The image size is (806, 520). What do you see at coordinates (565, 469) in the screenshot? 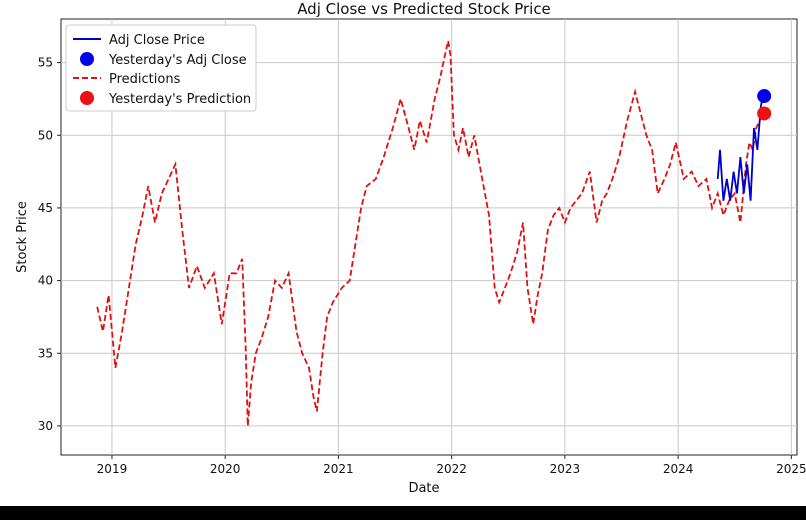
I see `x-tick-label: 2023` at bounding box center [565, 469].